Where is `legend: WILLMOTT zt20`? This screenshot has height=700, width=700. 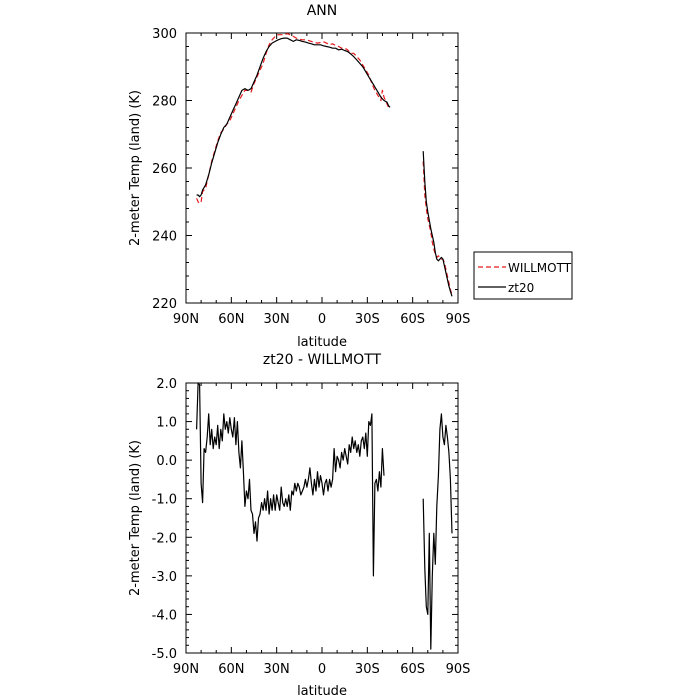
legend: WILLMOTT zt20 is located at coordinates (523, 275).